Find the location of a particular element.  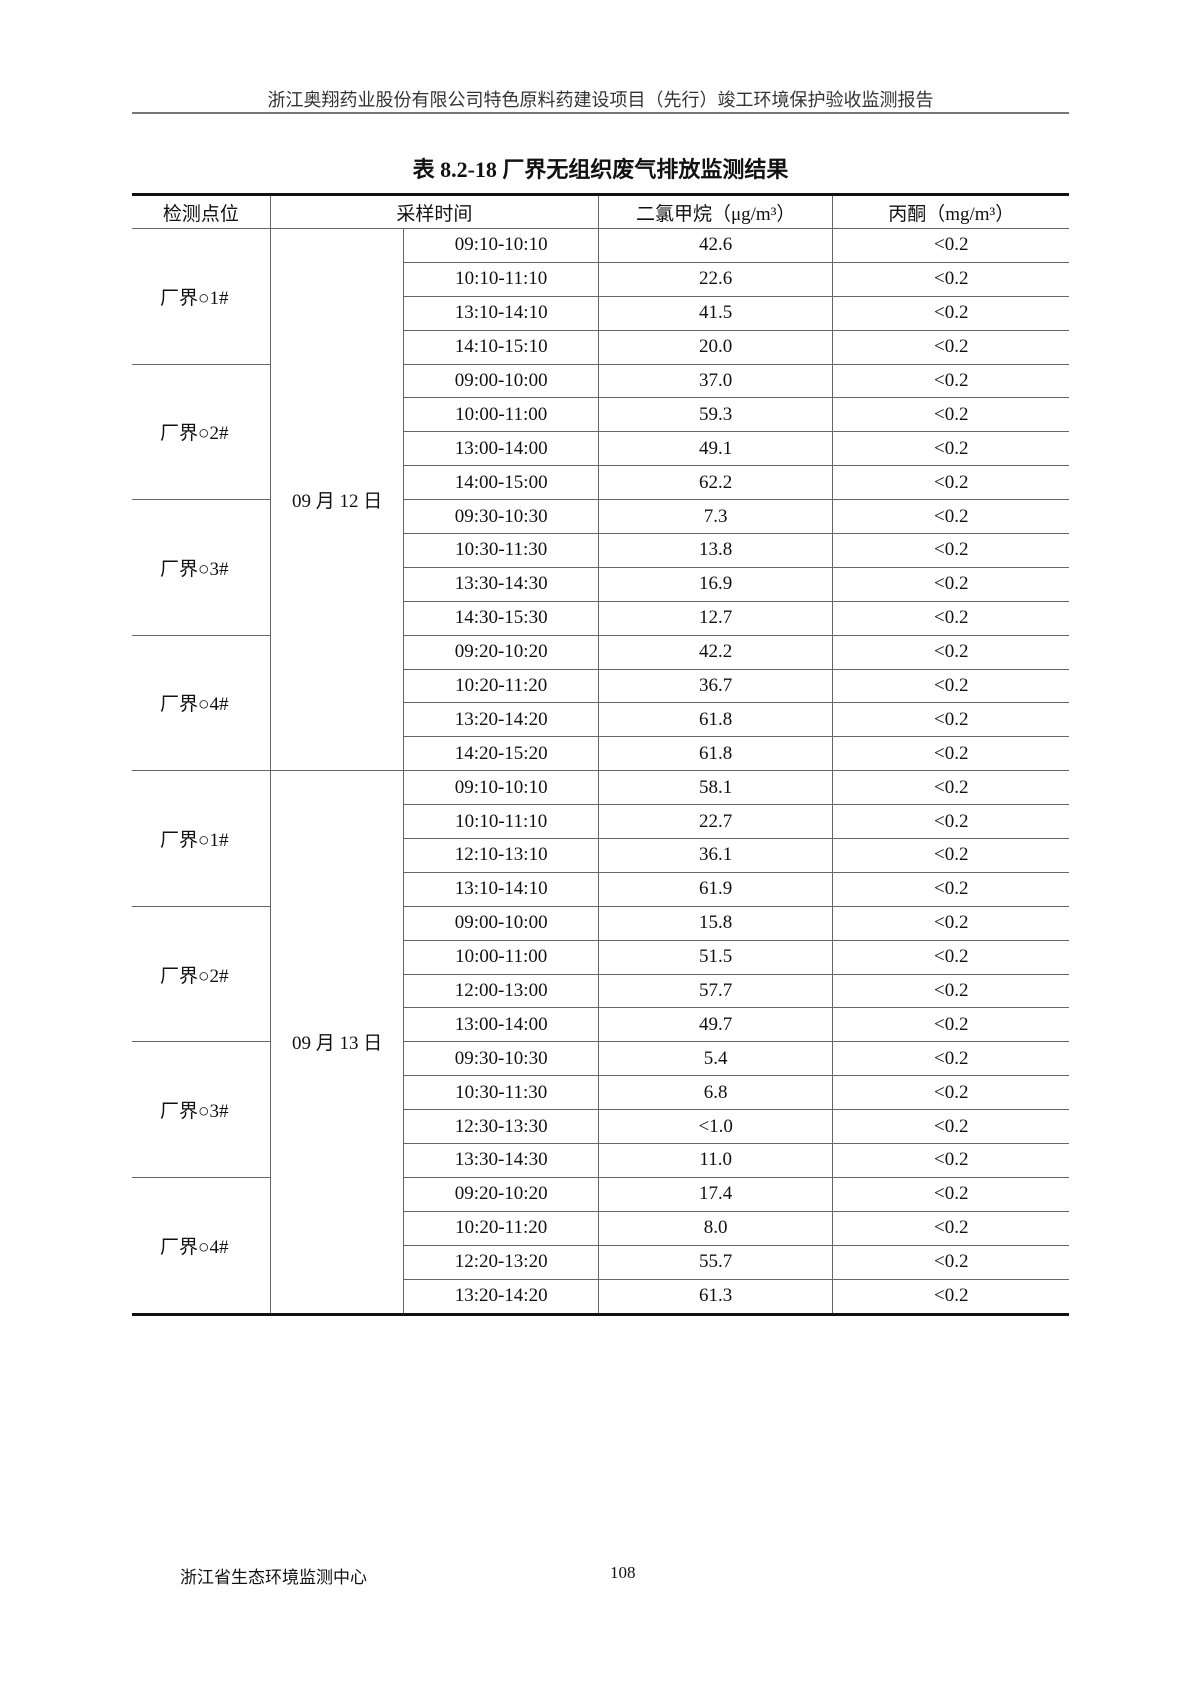

col-header-dcm: 二氯甲烷（μg/m³） is located at coordinates (715, 211).